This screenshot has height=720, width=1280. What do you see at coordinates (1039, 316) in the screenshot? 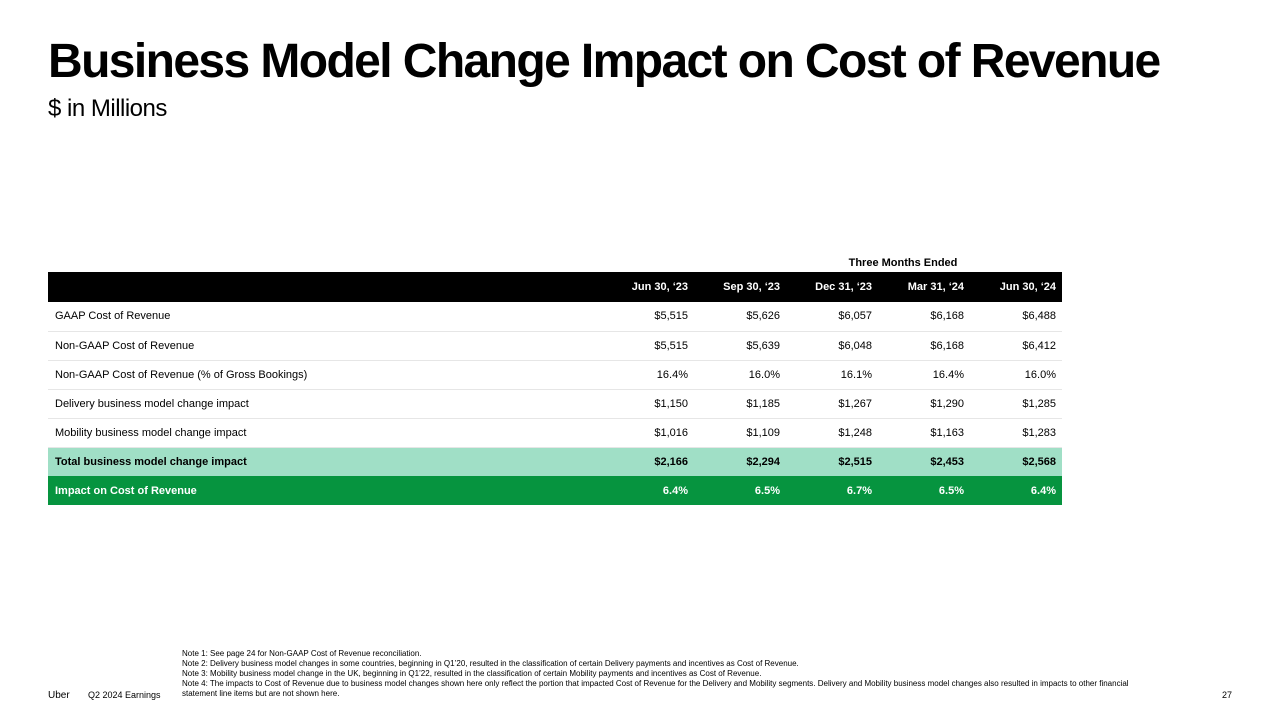
I see `row-value: $6,488` at bounding box center [1039, 316].